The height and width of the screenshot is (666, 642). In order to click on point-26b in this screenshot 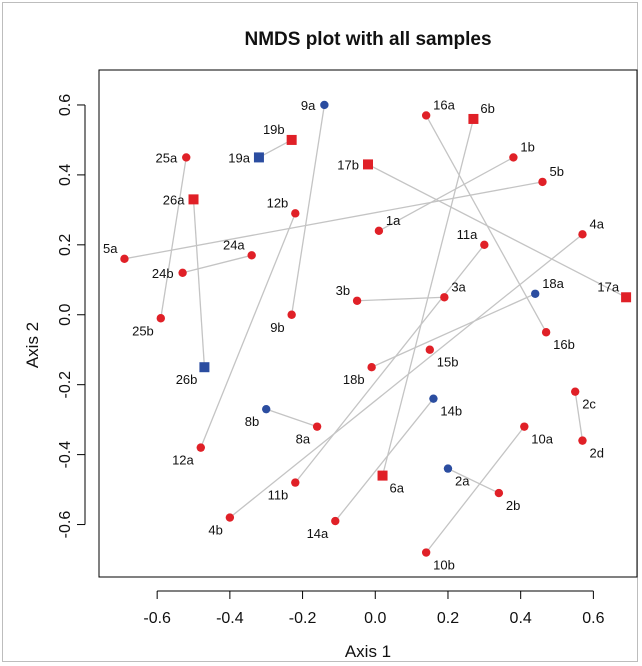, I will do `click(204, 367)`.